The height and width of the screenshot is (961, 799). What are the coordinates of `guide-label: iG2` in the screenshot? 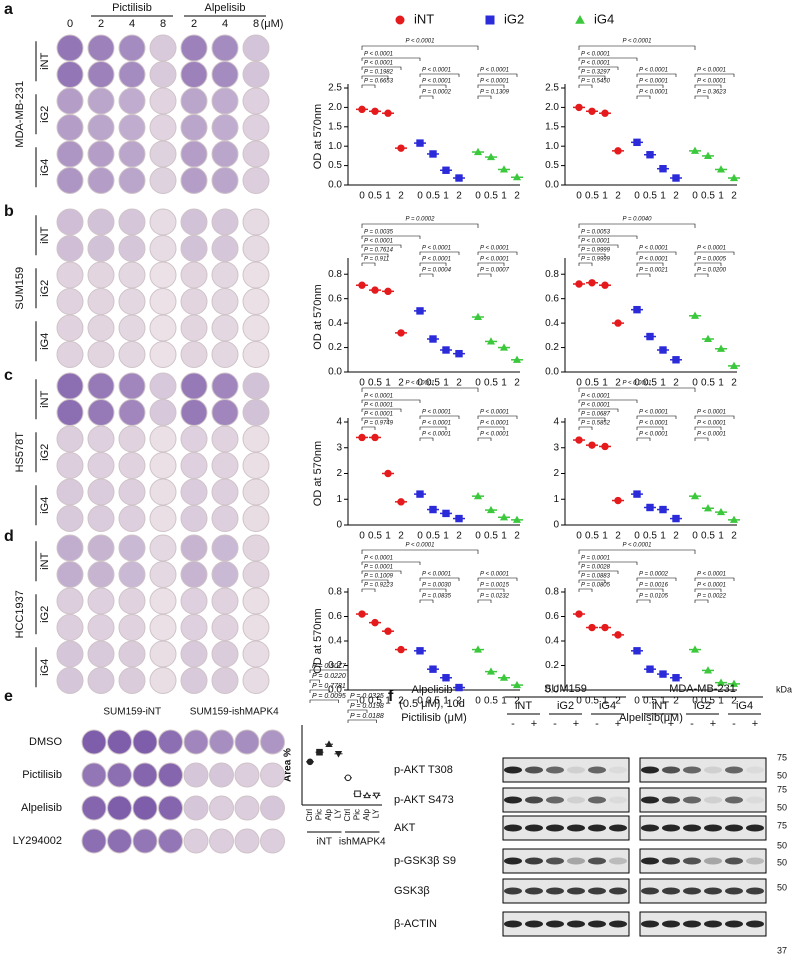 It's located at (45, 614).